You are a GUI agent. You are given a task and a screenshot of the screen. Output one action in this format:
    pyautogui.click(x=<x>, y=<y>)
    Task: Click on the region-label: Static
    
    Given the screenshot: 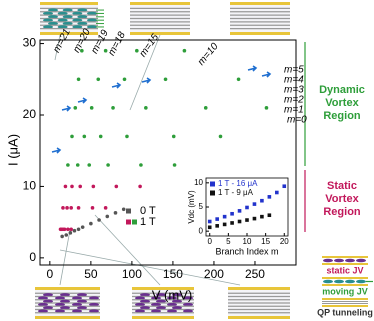 What is the action you would take?
    pyautogui.click(x=342, y=186)
    